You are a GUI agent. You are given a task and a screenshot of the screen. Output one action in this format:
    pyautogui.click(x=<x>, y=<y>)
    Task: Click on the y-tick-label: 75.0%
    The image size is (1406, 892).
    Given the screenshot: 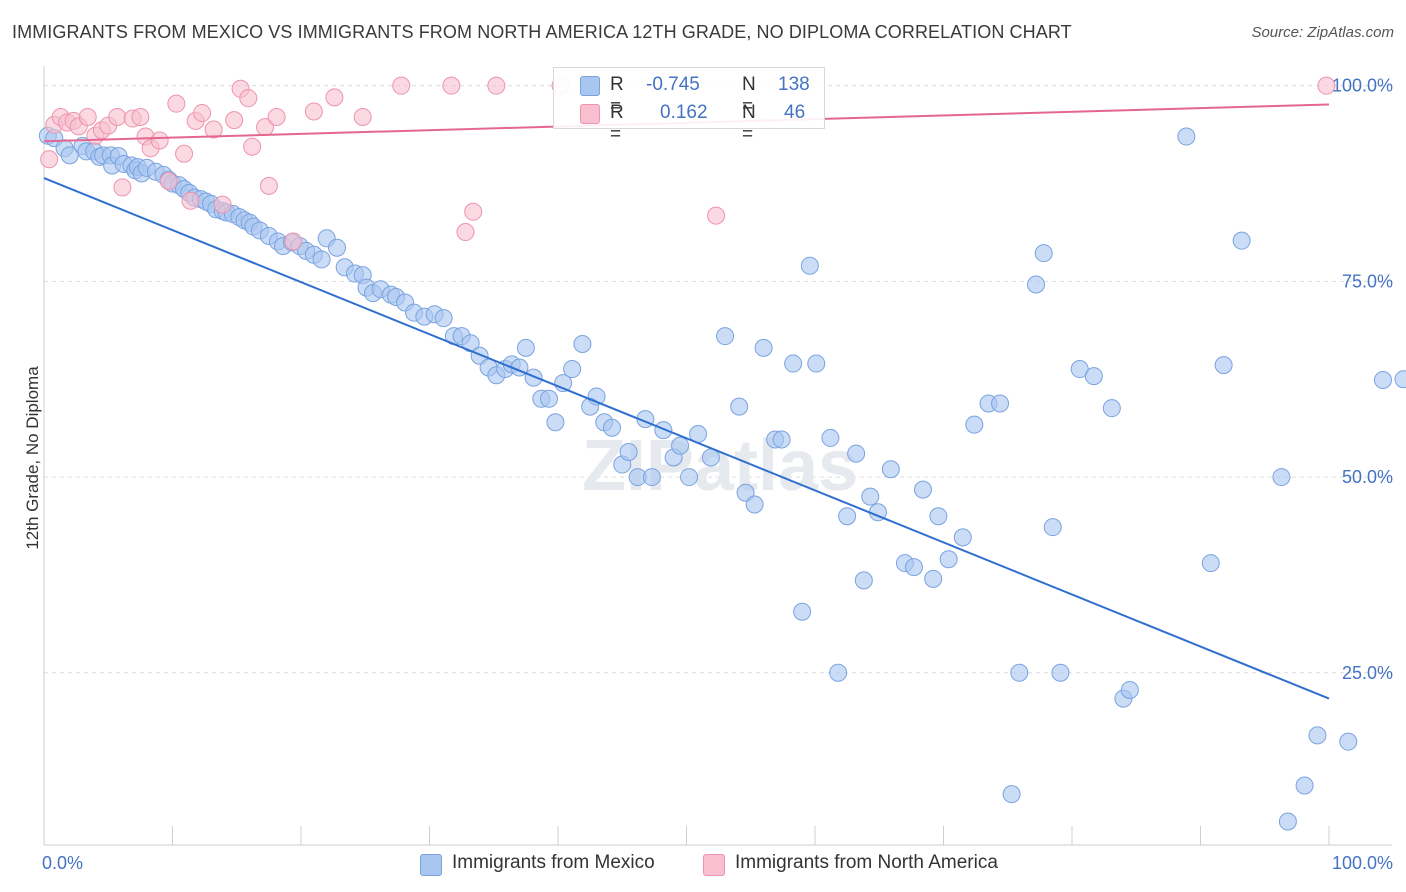 What is the action you would take?
    pyautogui.click(x=1367, y=281)
    